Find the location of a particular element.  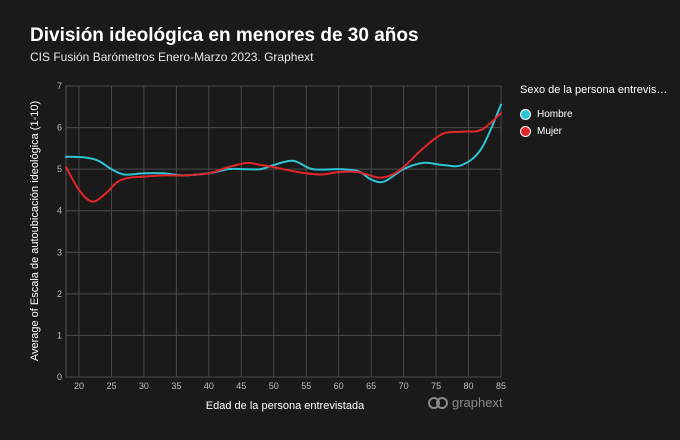

graphext-logo-icon is located at coordinates (438, 402).